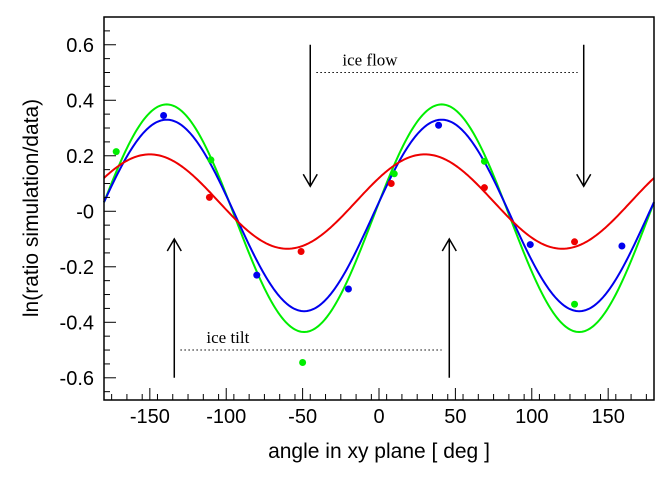  What do you see at coordinates (227, 337) in the screenshot?
I see `annotation-label-1: ice tilt` at bounding box center [227, 337].